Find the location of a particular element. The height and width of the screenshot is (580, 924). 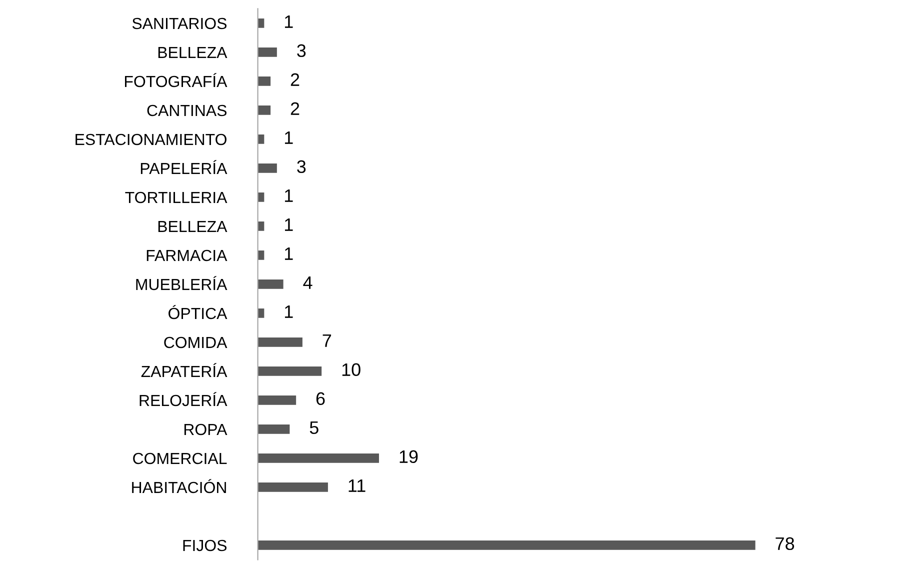

data-label: 4 is located at coordinates (307, 282).